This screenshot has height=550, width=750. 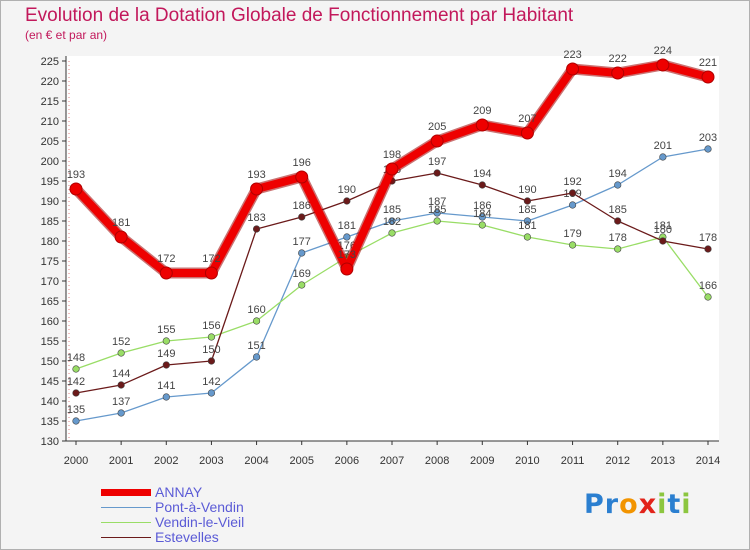 I want to click on data-label: 166, so click(x=708, y=286).